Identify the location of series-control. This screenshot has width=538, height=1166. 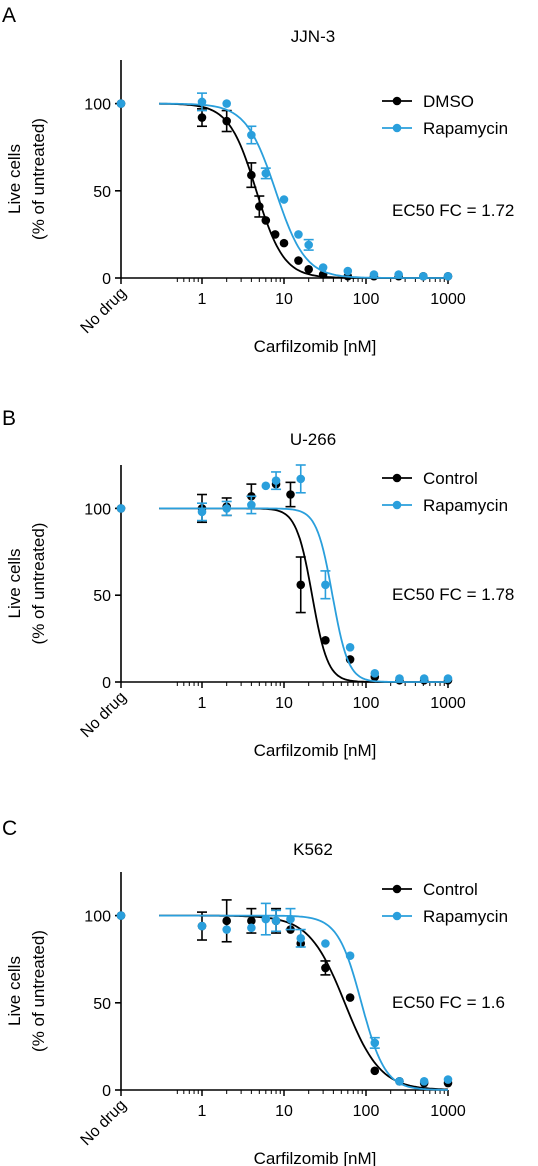
(284, 582).